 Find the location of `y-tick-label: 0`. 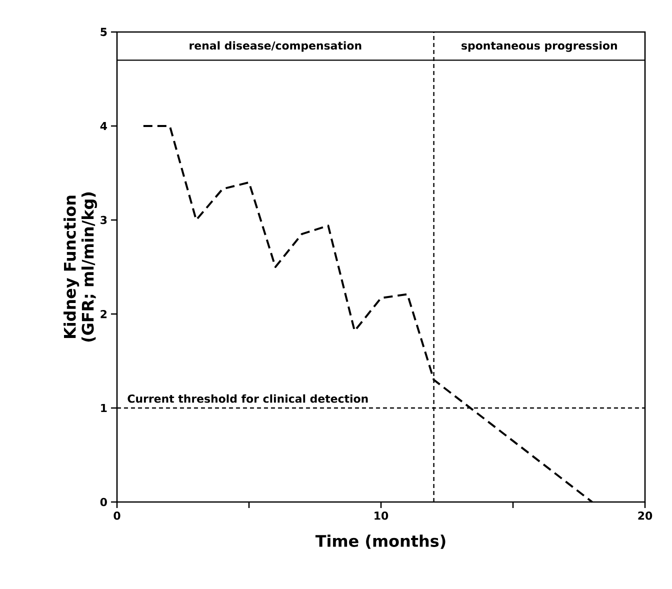

y-tick-label: 0 is located at coordinates (103, 502).